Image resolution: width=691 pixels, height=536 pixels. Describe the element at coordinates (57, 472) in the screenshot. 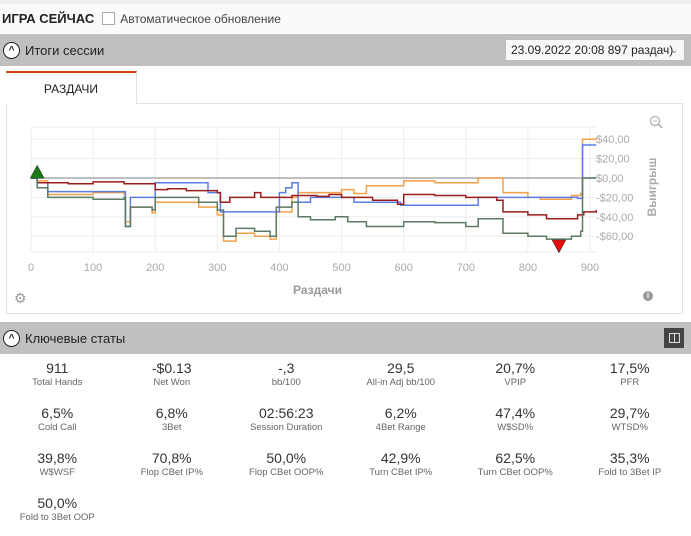

I see `stat-label: W$WSF` at that location.